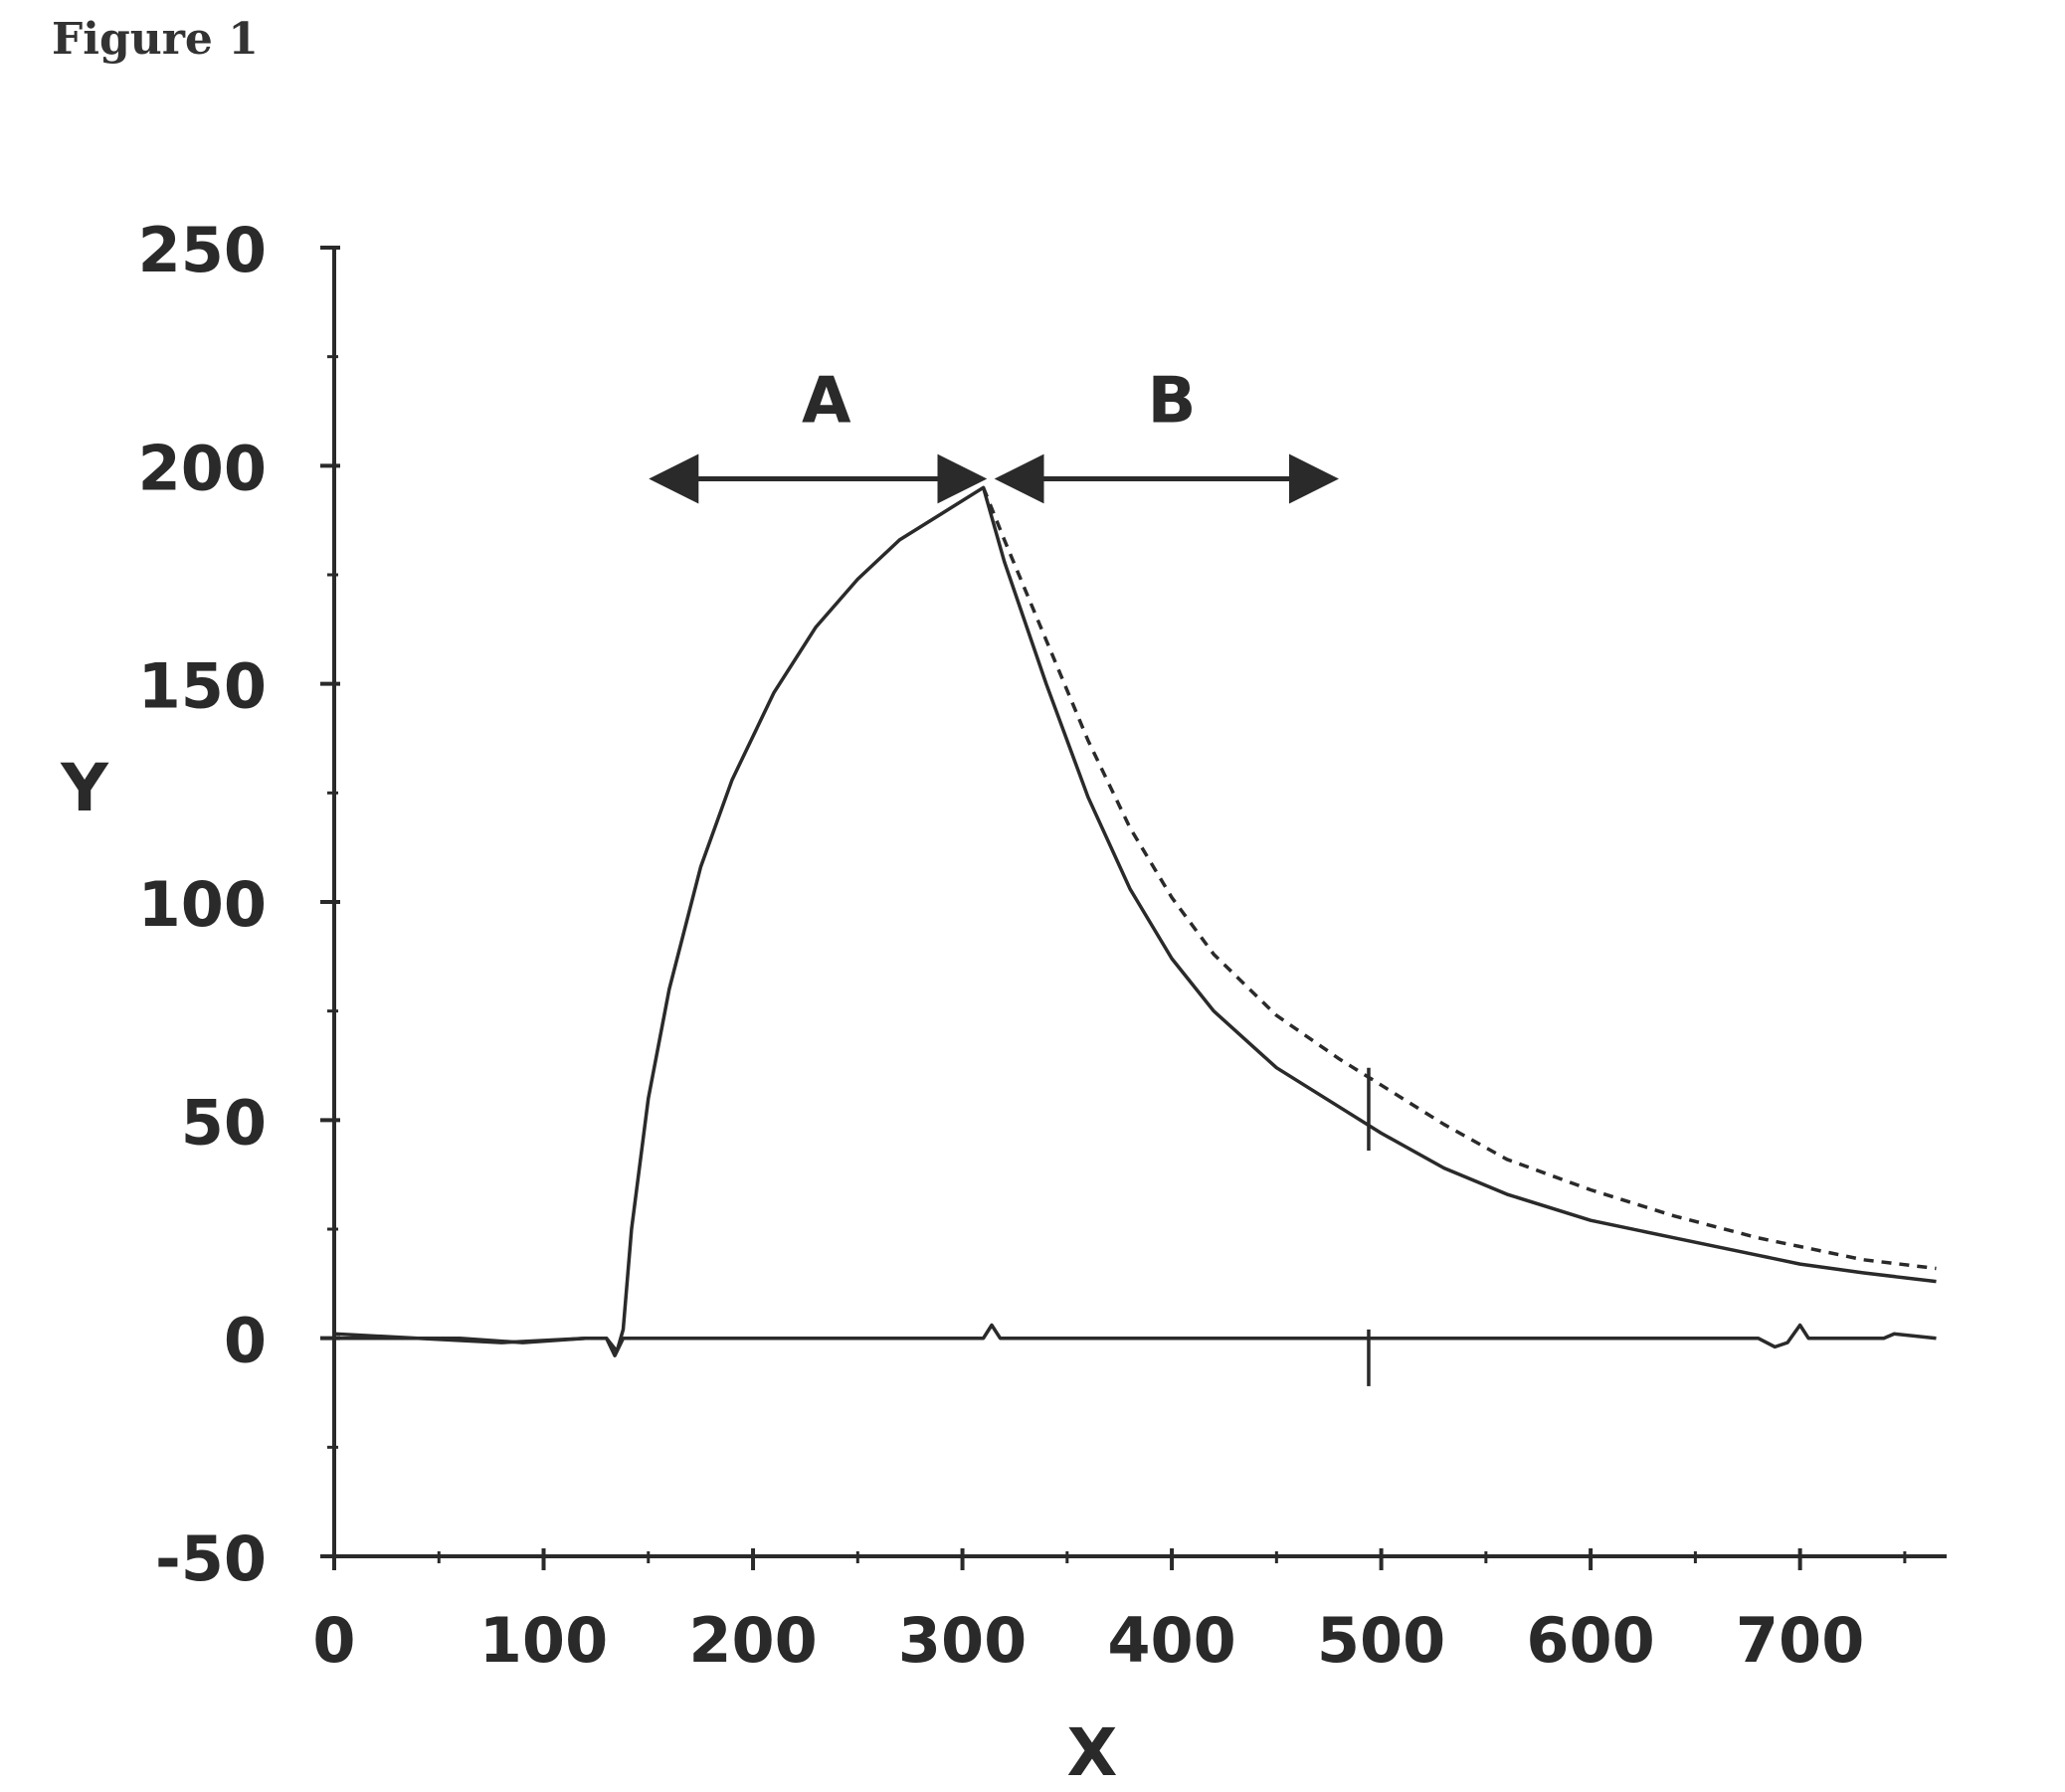  I want to click on x-tick-label: 700, so click(1800, 1641).